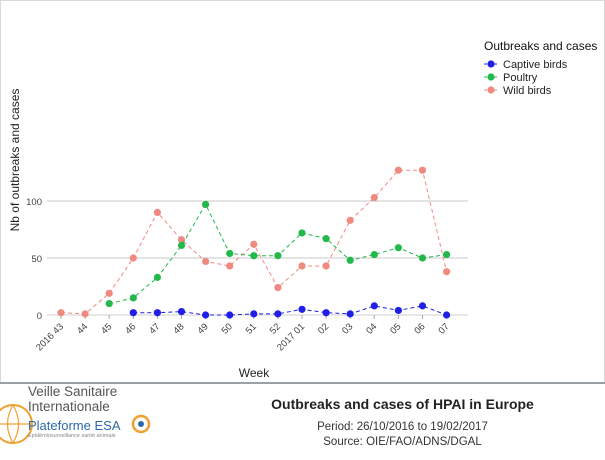  What do you see at coordinates (130, 328) in the screenshot?
I see `x-tick-label: 46` at bounding box center [130, 328].